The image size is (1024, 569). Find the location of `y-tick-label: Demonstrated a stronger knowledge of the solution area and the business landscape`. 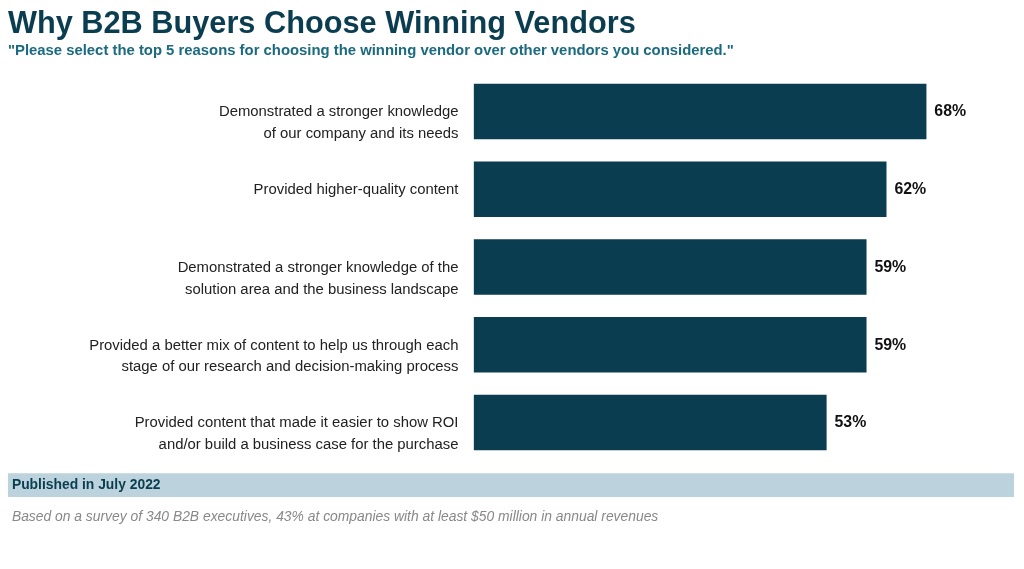

y-tick-label: Demonstrated a stronger knowledge of the solution area and the business landscape is located at coordinates (318, 277).